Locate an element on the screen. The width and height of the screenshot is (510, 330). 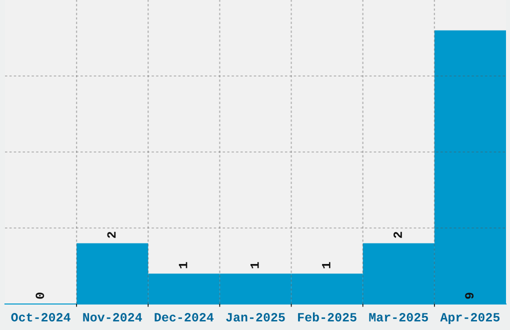
x-tick-label: Feb-2025 is located at coordinates (327, 317).